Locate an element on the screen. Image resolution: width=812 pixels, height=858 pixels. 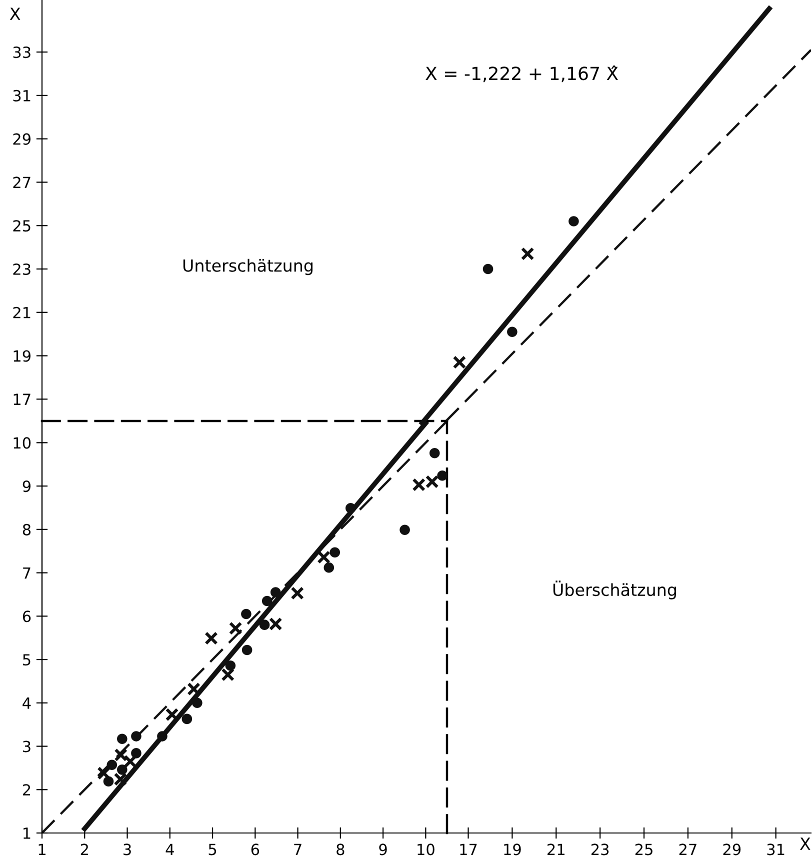
x-tick-label: 31 is located at coordinates (775, 850).